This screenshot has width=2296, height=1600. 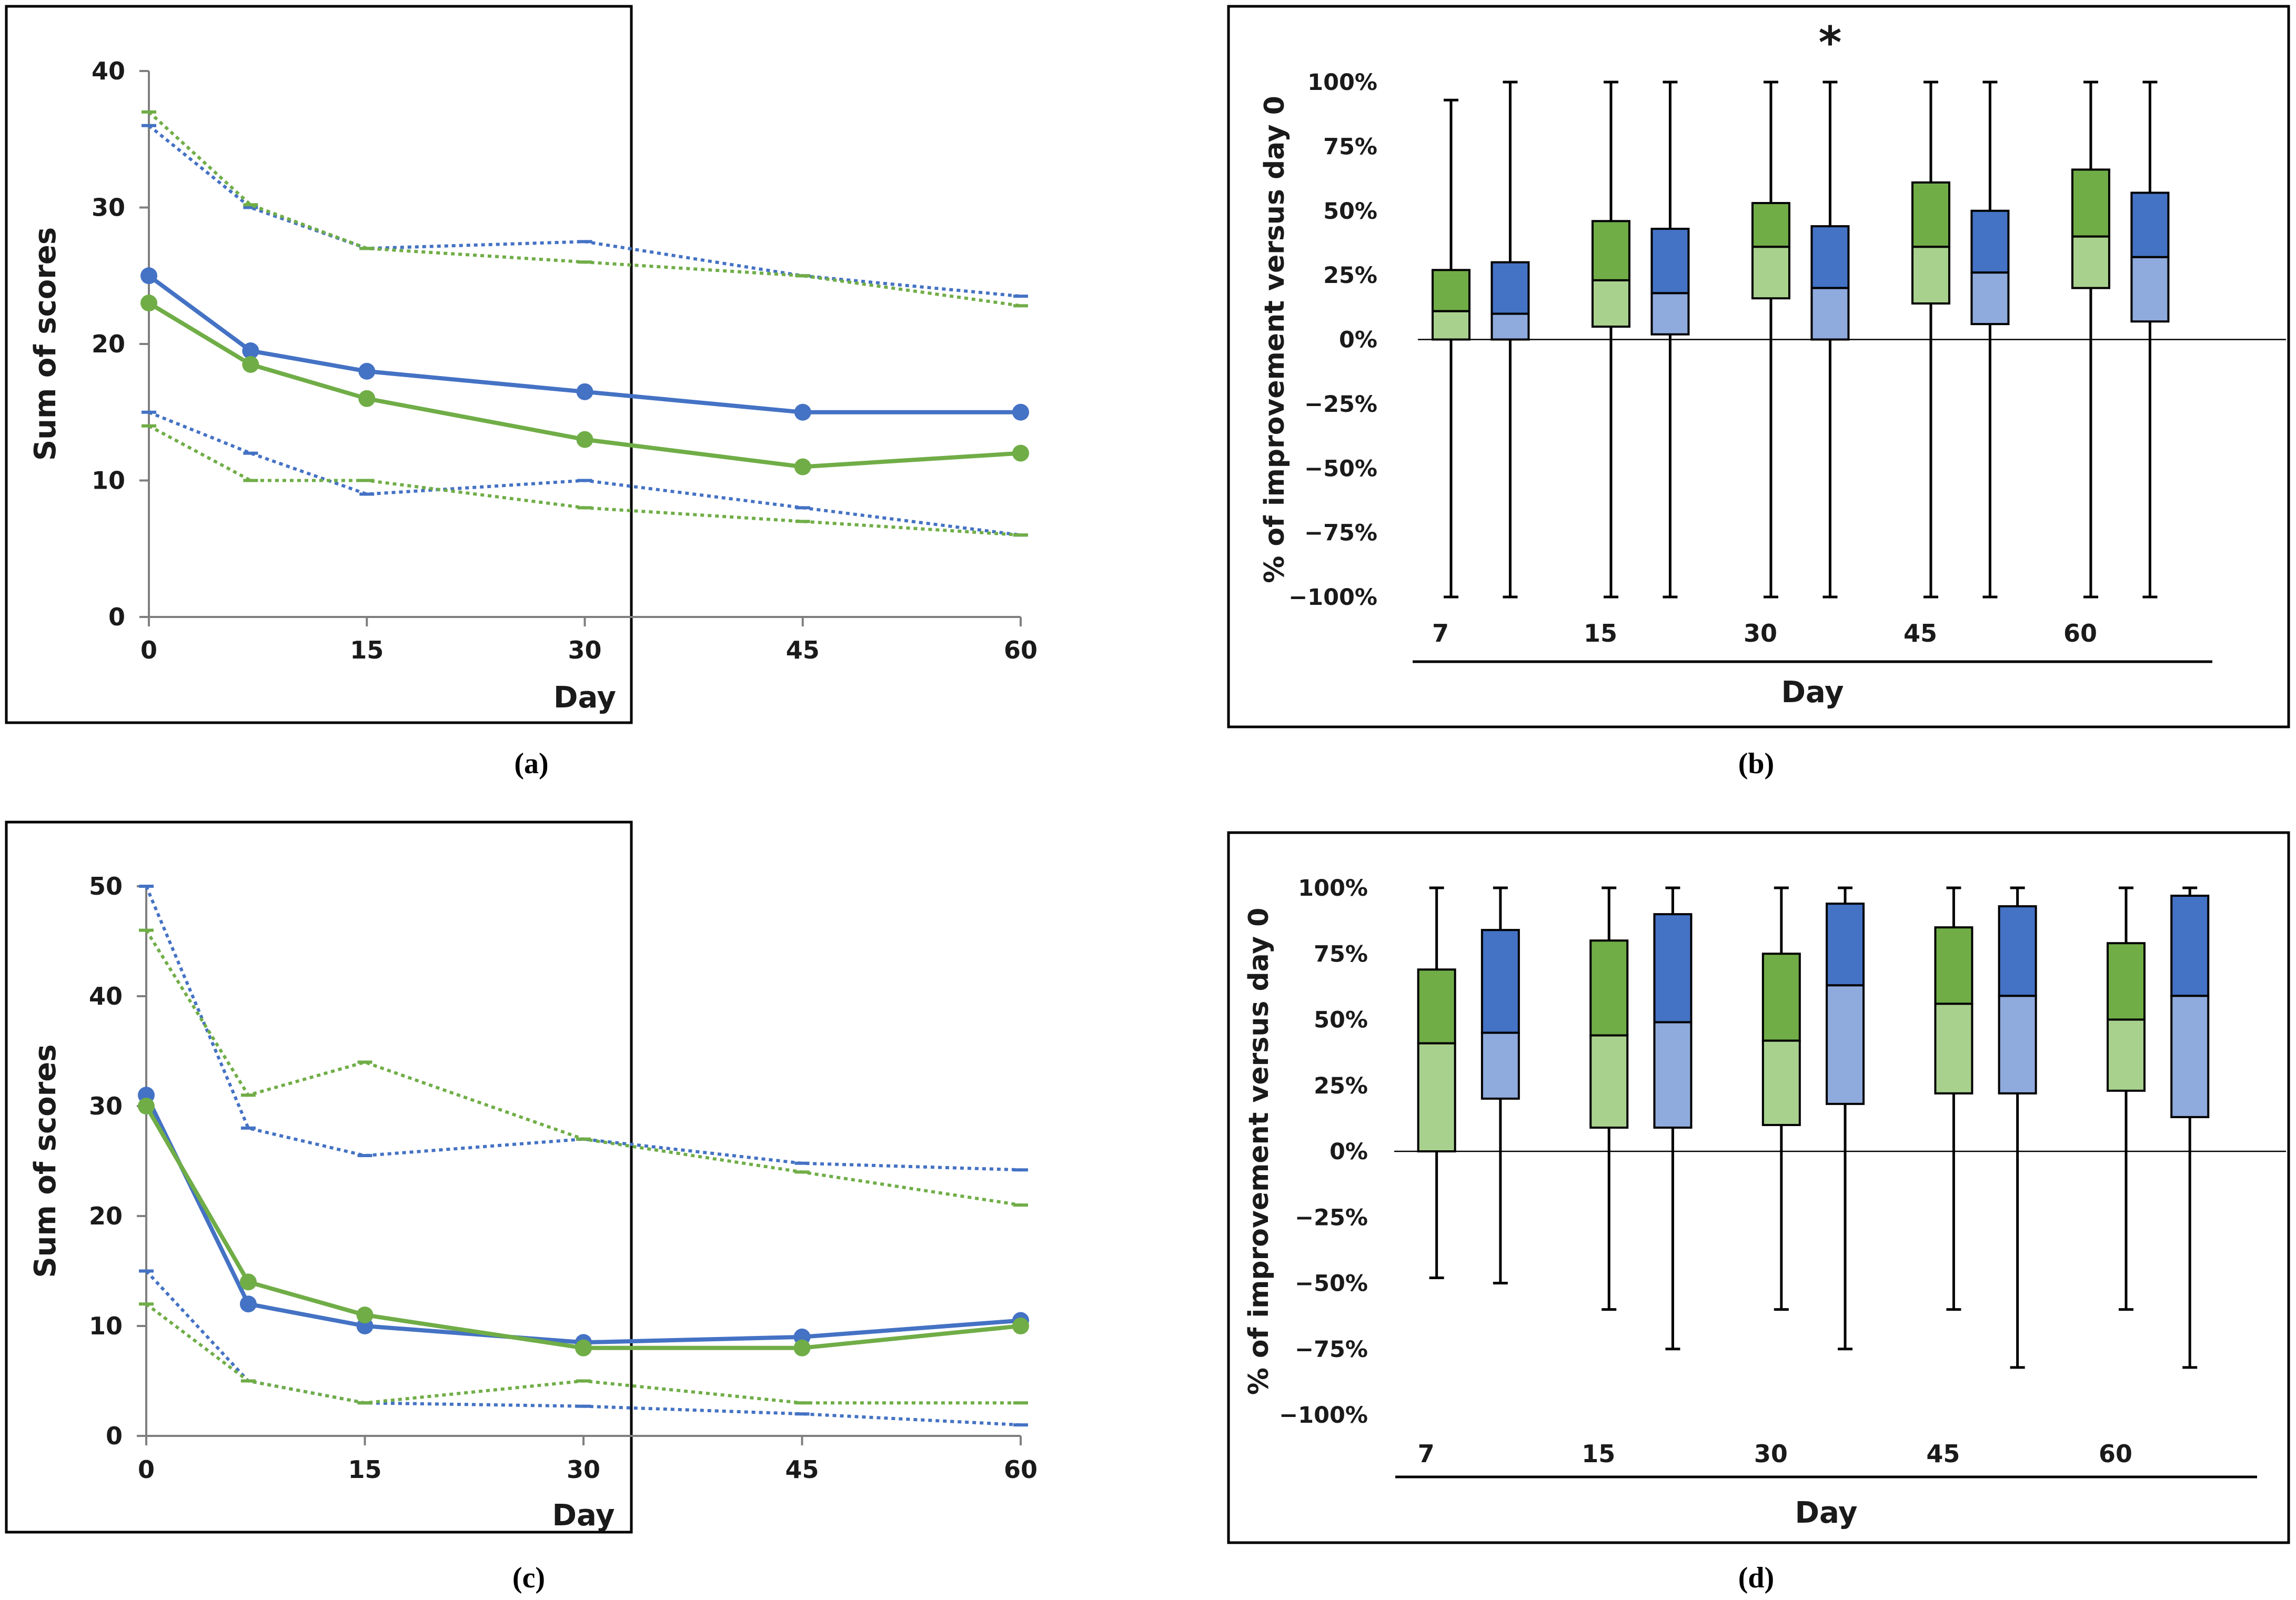 What do you see at coordinates (803, 650) in the screenshot?
I see `x-tick-label: 45` at bounding box center [803, 650].